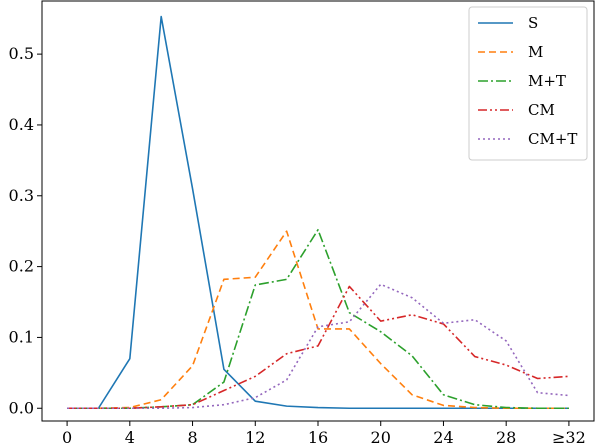 Image resolution: width=600 pixels, height=446 pixels. I want to click on legend: SM M+T CM CM+T, so click(528, 83).